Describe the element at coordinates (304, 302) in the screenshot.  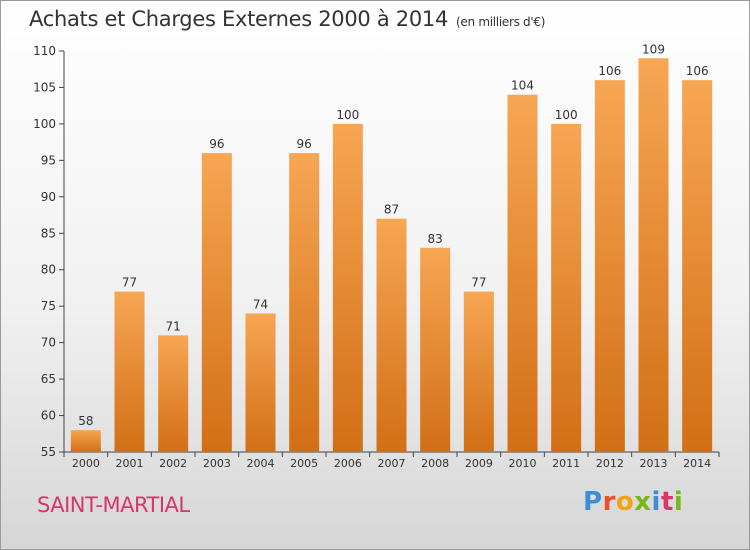
I see `bar-2005` at that location.